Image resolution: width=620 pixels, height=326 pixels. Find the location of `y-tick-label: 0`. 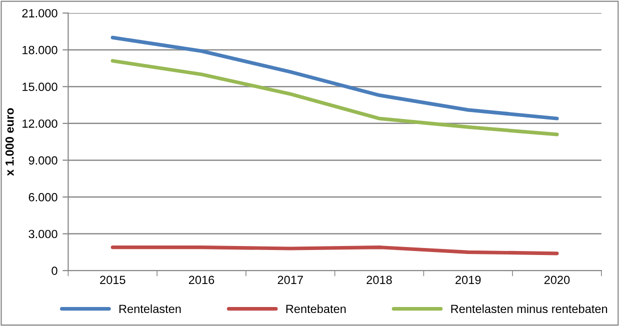

y-tick-label: 0 is located at coordinates (55, 270).